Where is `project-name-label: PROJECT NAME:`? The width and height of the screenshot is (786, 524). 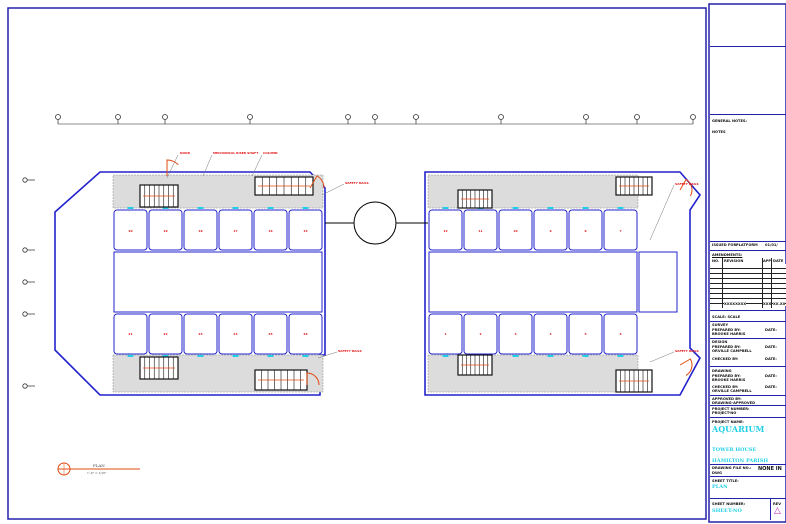
project-name-label: PROJECT NAME: is located at coordinates (728, 422).